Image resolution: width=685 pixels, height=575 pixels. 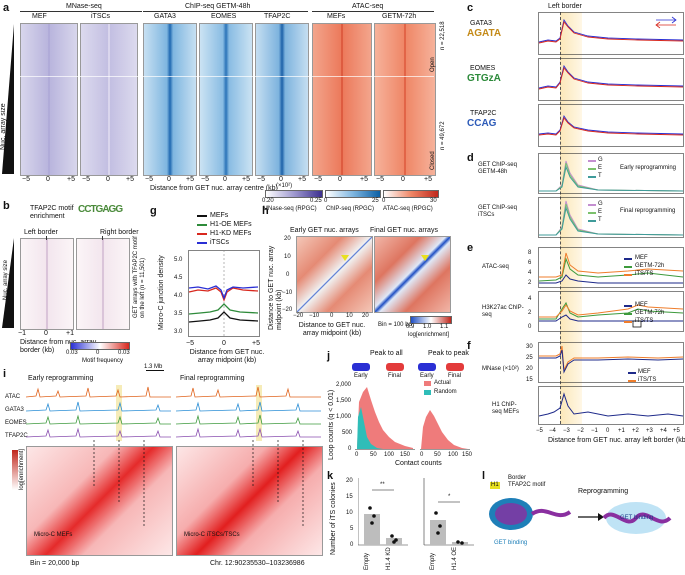 I want to click on l-motif: TFAP2C motif, so click(x=527, y=485).